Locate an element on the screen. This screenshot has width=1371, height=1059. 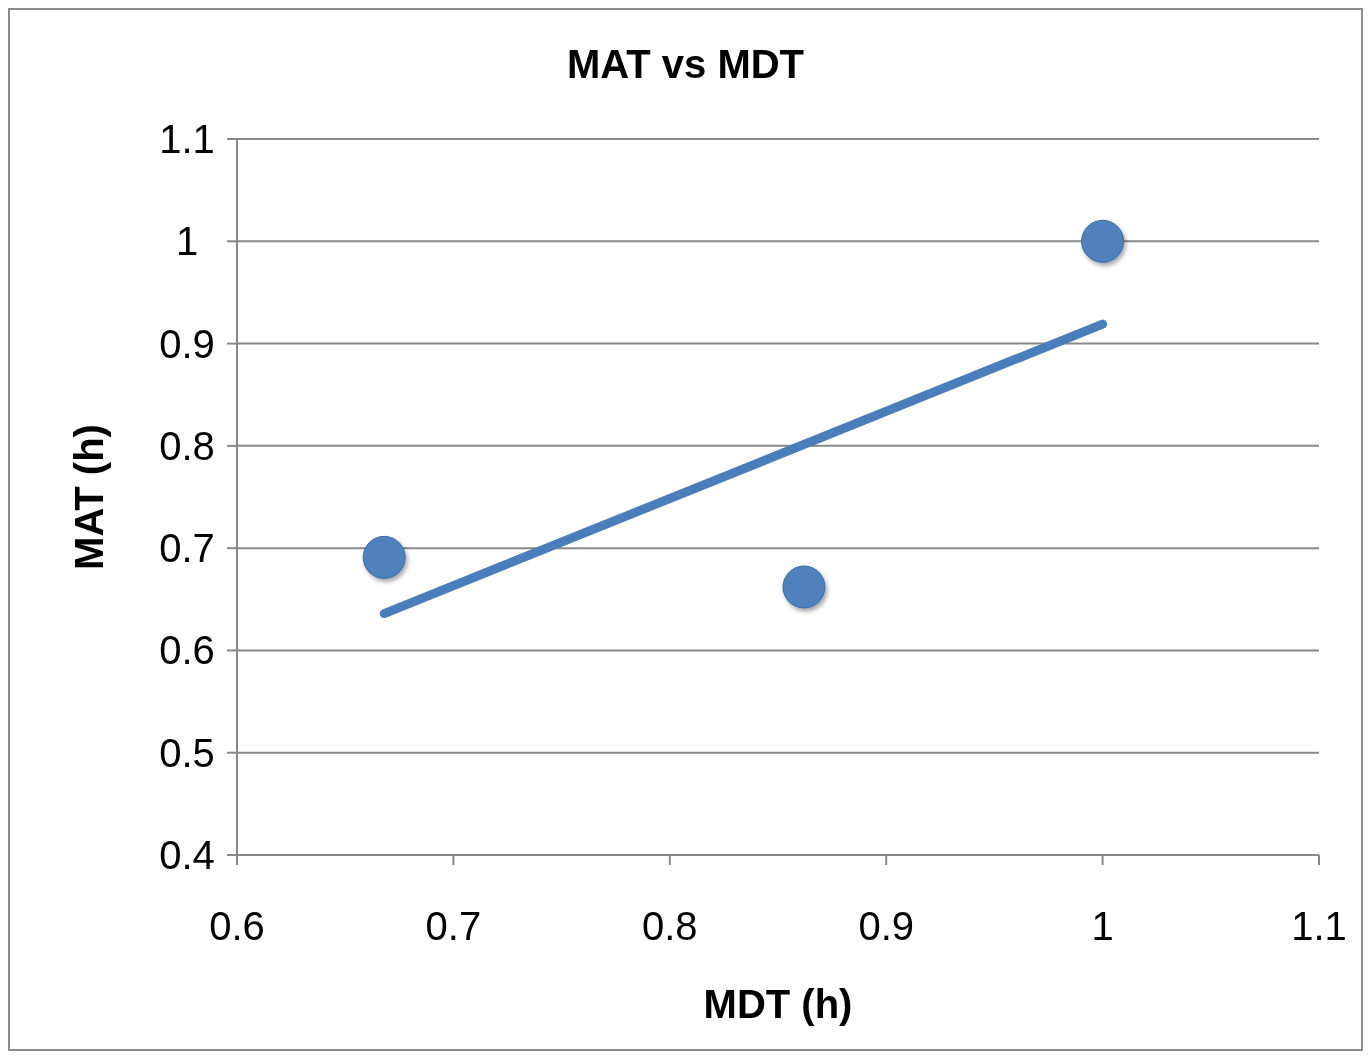
x-tick-label: 0.7 is located at coordinates (453, 926).